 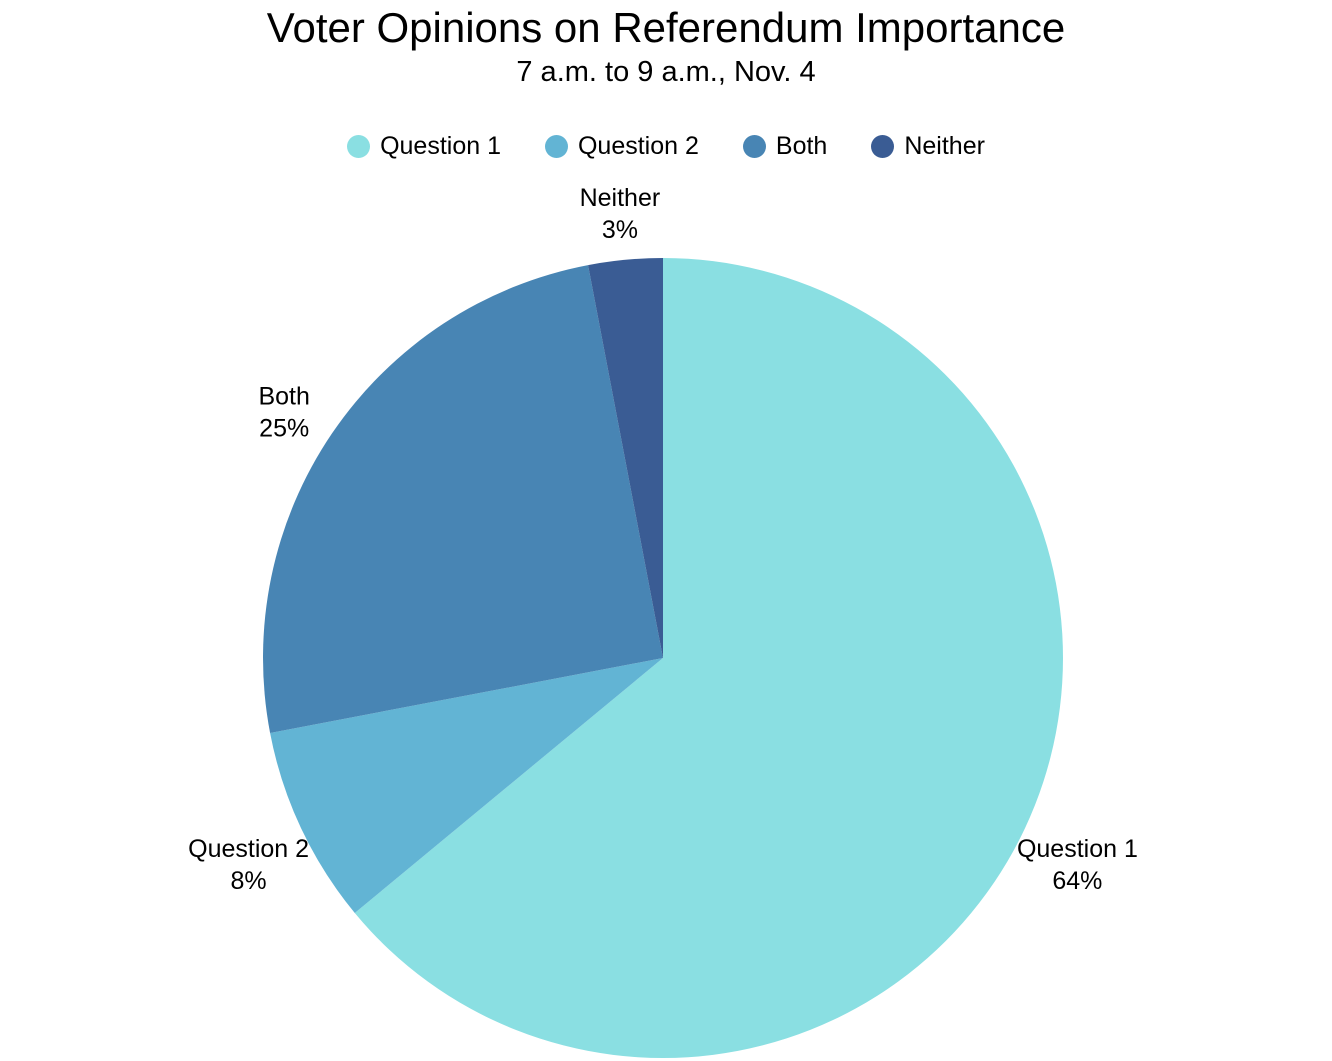 What do you see at coordinates (283, 413) in the screenshot?
I see `slice-label-both: Both 25%` at bounding box center [283, 413].